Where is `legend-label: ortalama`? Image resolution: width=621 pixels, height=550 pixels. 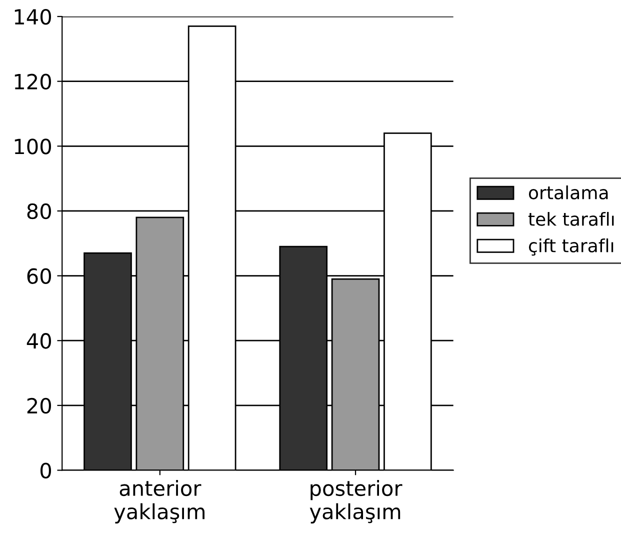
legend-label: ortalama is located at coordinates (568, 192).